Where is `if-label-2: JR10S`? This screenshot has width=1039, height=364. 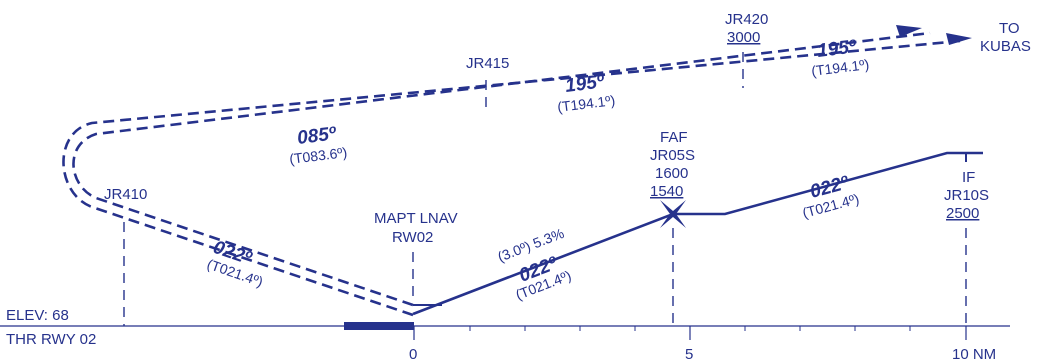
if-label-2: JR10S is located at coordinates (966, 195).